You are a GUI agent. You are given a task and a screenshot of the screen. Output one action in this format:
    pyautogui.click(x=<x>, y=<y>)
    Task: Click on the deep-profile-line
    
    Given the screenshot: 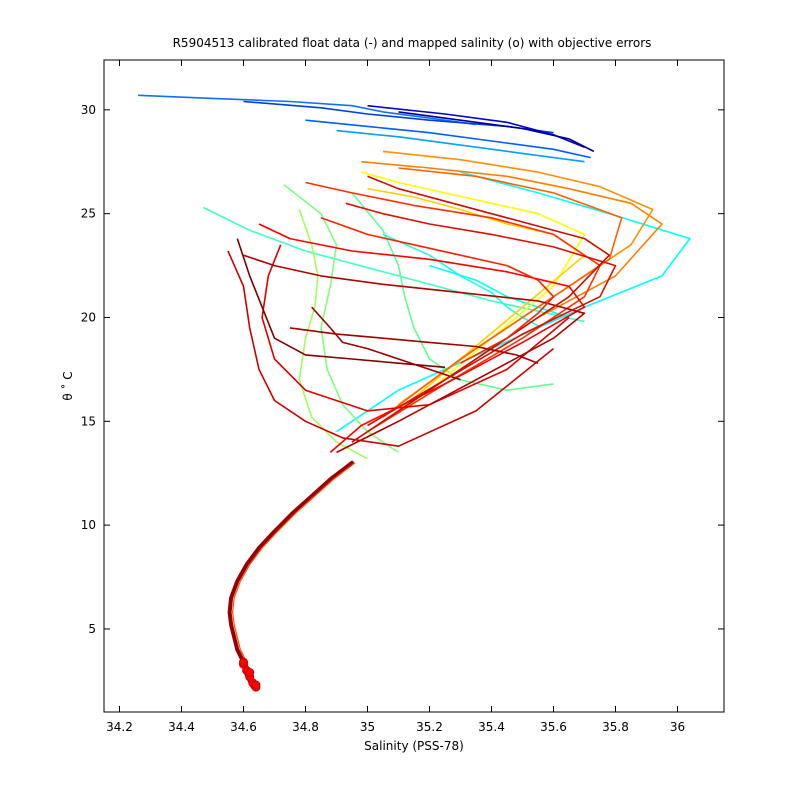 What is the action you would take?
    pyautogui.click(x=290, y=575)
    